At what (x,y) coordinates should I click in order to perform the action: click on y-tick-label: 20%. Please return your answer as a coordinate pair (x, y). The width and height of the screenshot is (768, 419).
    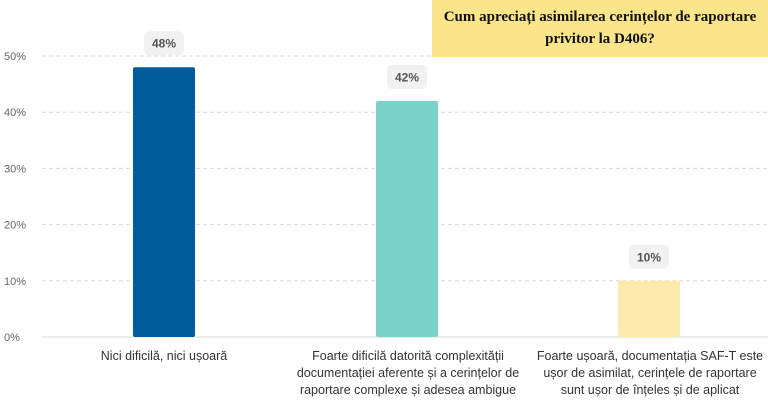
    Looking at the image, I should click on (15, 226).